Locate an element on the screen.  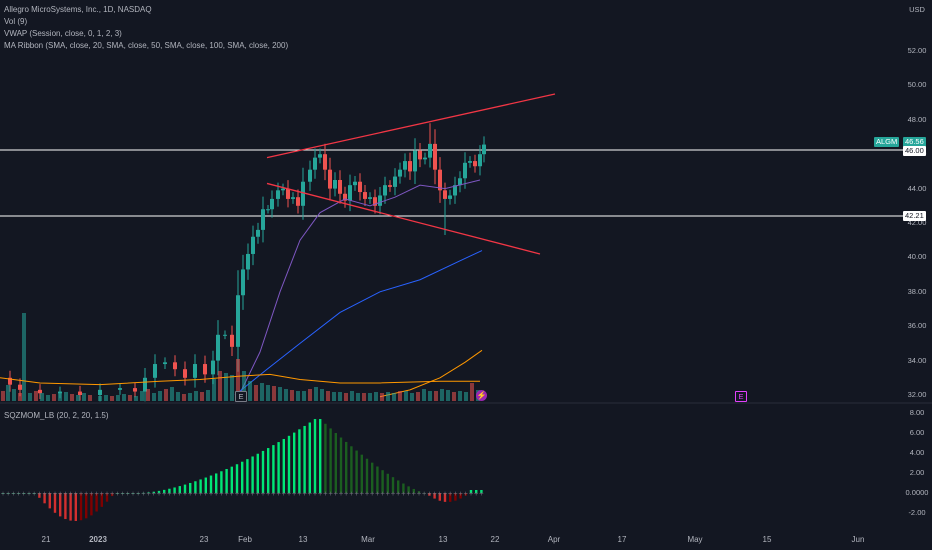
time-tick-label: 13 is located at coordinates (303, 539).